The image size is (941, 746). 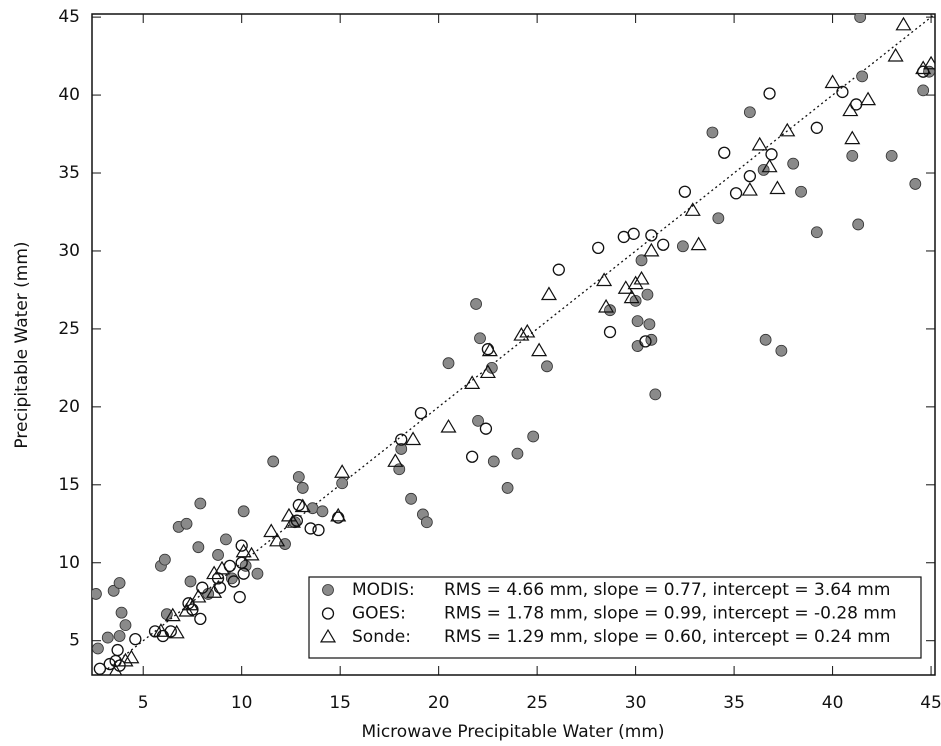 What do you see at coordinates (69, 251) in the screenshot?
I see `y-tick-label: 30` at bounding box center [69, 251].